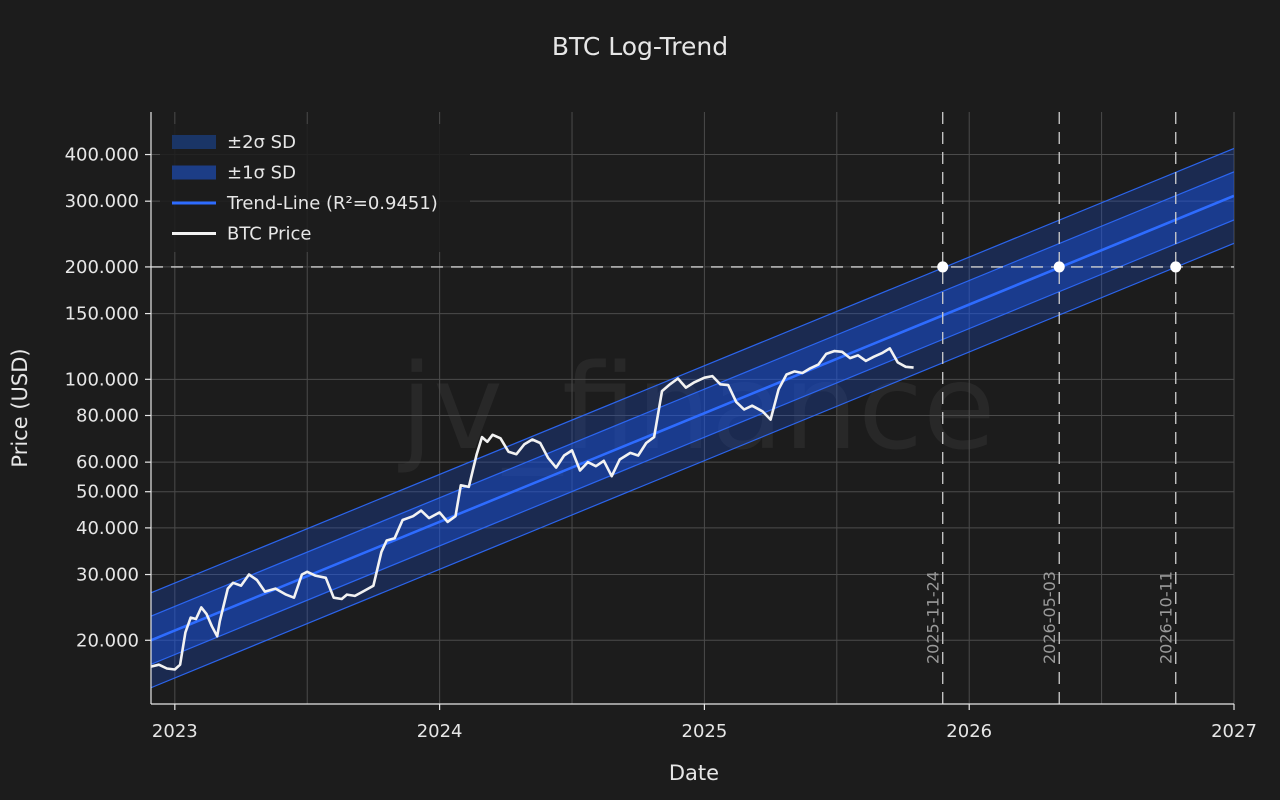 The height and width of the screenshot is (800, 1280). What do you see at coordinates (440, 731) in the screenshot?
I see `x-tick-label: 2024` at bounding box center [440, 731].